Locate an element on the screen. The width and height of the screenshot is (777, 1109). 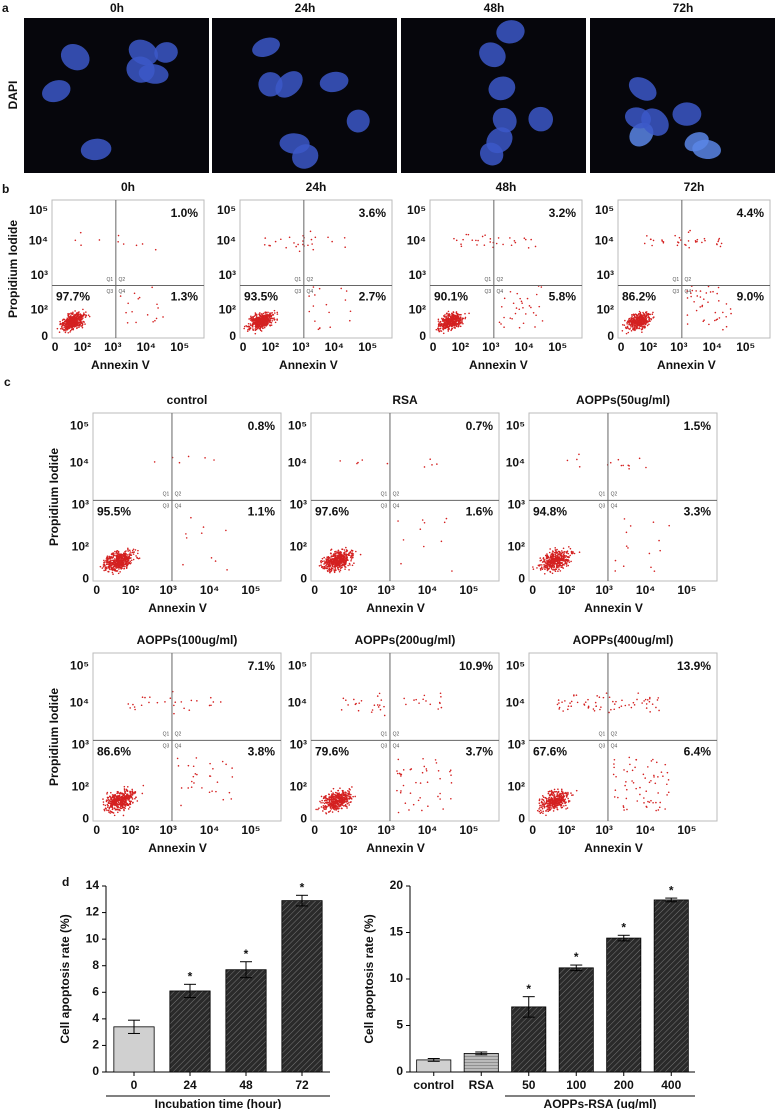
percent-lower-left: 79.6% is located at coordinates (332, 752).